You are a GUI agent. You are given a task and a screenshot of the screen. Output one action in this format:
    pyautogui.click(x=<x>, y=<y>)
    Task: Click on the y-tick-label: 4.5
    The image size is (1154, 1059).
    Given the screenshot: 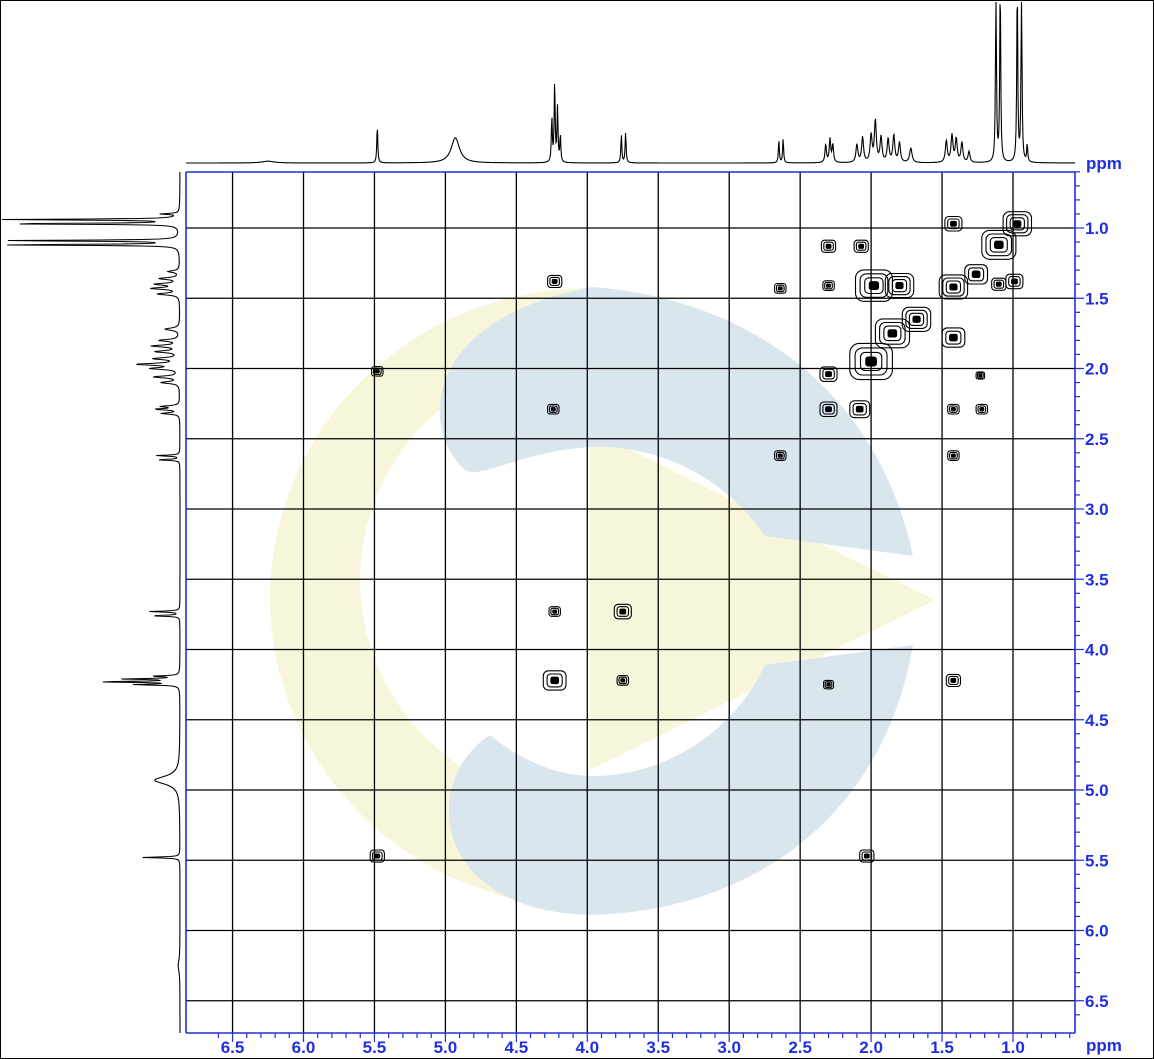 What is the action you would take?
    pyautogui.click(x=1097, y=720)
    